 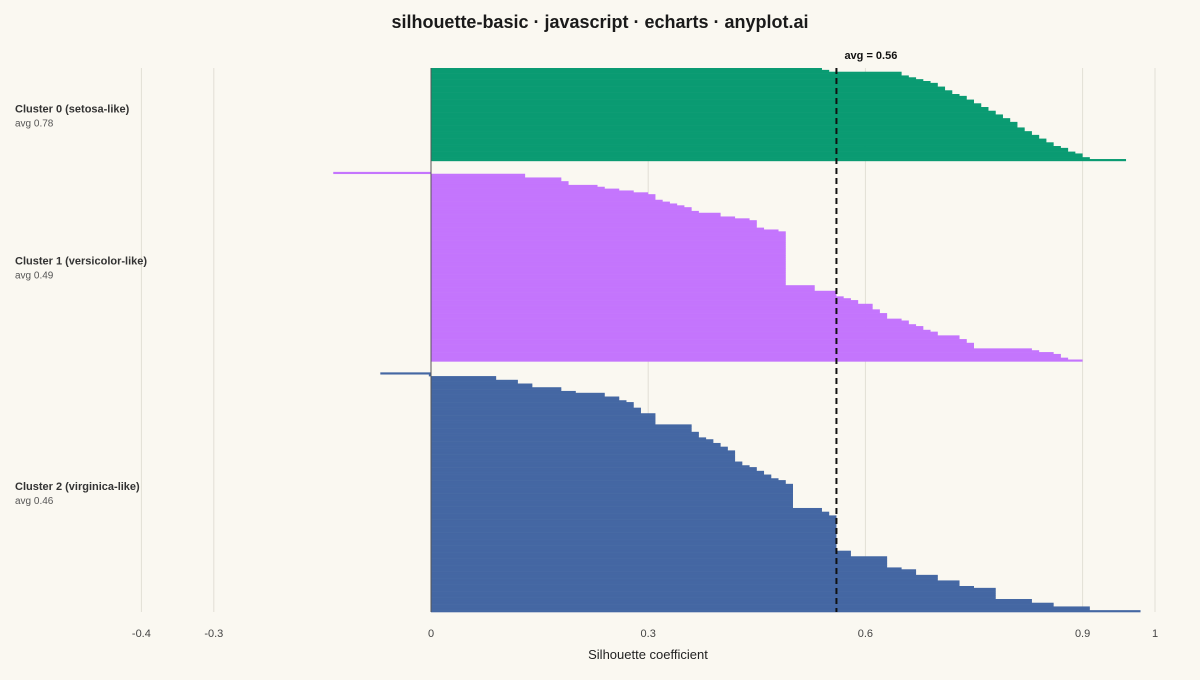 I want to click on cluster-avg-label: avg 0.46, so click(x=34, y=501).